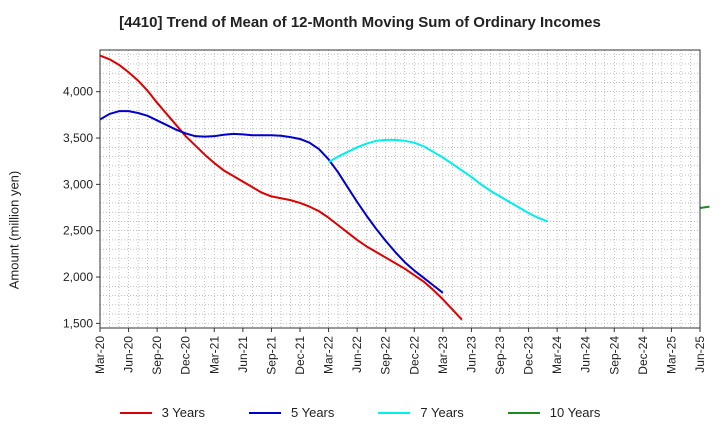 This screenshot has height=440, width=720. I want to click on x-tick-label: Dec-22, so click(414, 355).